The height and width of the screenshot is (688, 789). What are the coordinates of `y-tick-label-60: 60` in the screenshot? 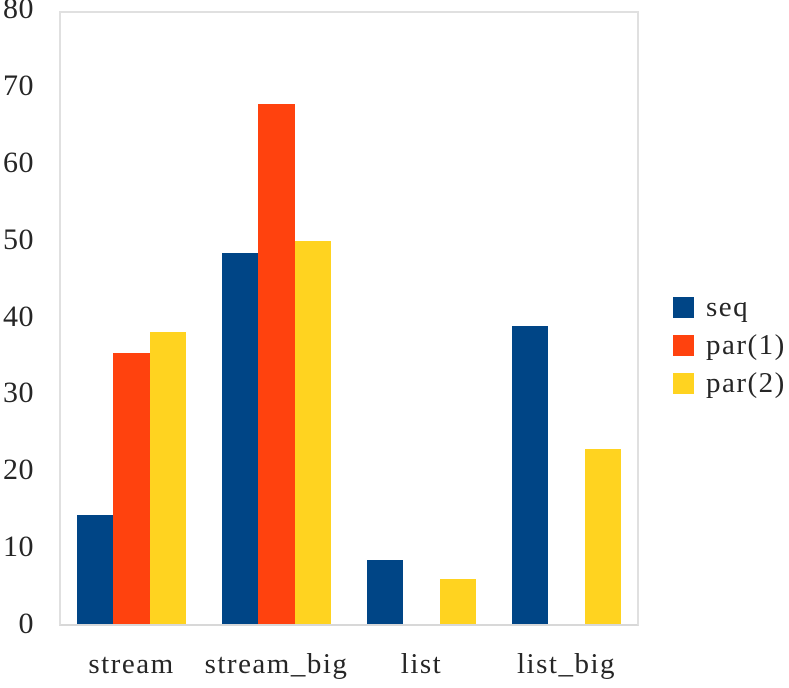 It's located at (18, 162).